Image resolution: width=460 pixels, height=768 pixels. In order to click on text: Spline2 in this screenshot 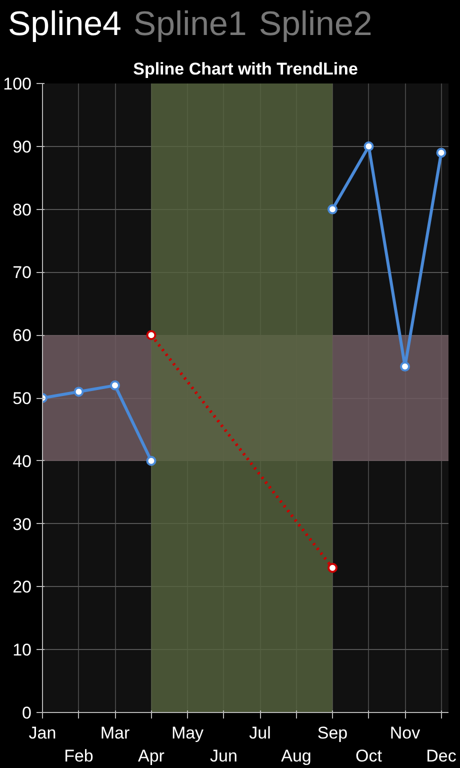, I will do `click(315, 24)`.